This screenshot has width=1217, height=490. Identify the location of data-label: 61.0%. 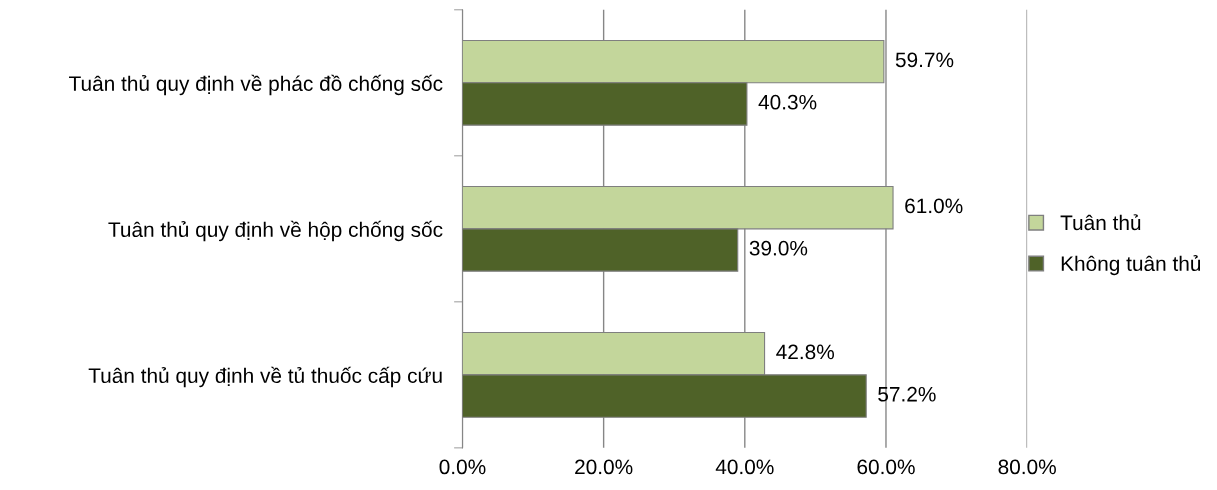
(934, 206).